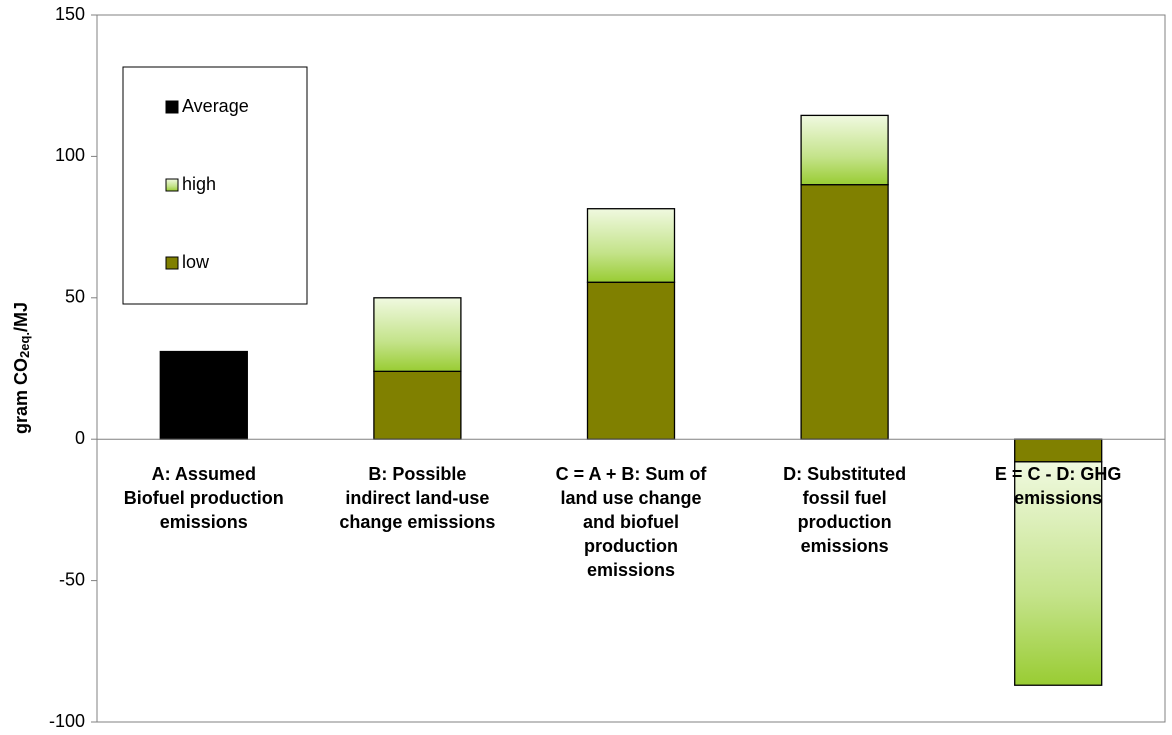 The width and height of the screenshot is (1172, 735). I want to click on y-tick-label: 0, so click(80, 438).